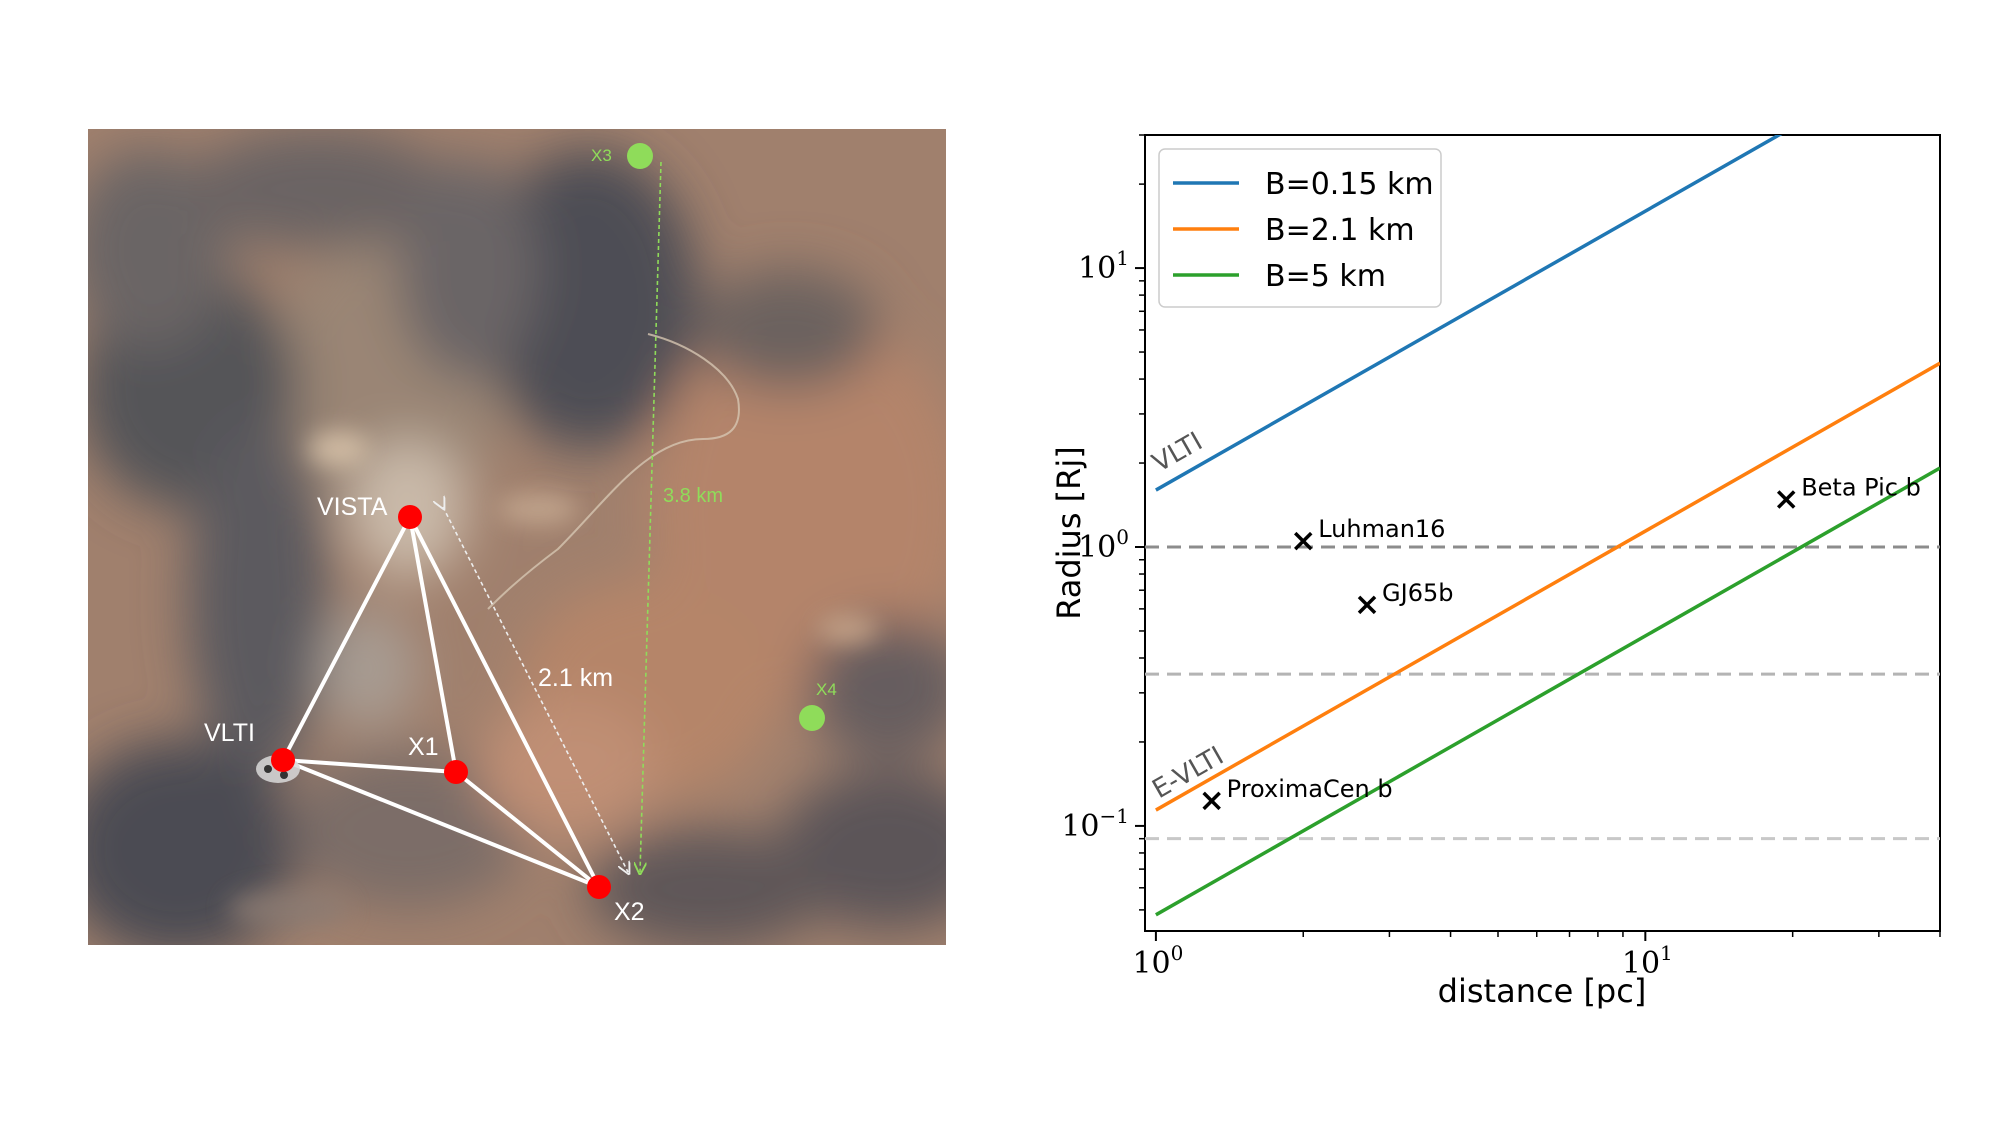  What do you see at coordinates (1542, 991) in the screenshot?
I see `x-axis-label: distance [pc]` at bounding box center [1542, 991].